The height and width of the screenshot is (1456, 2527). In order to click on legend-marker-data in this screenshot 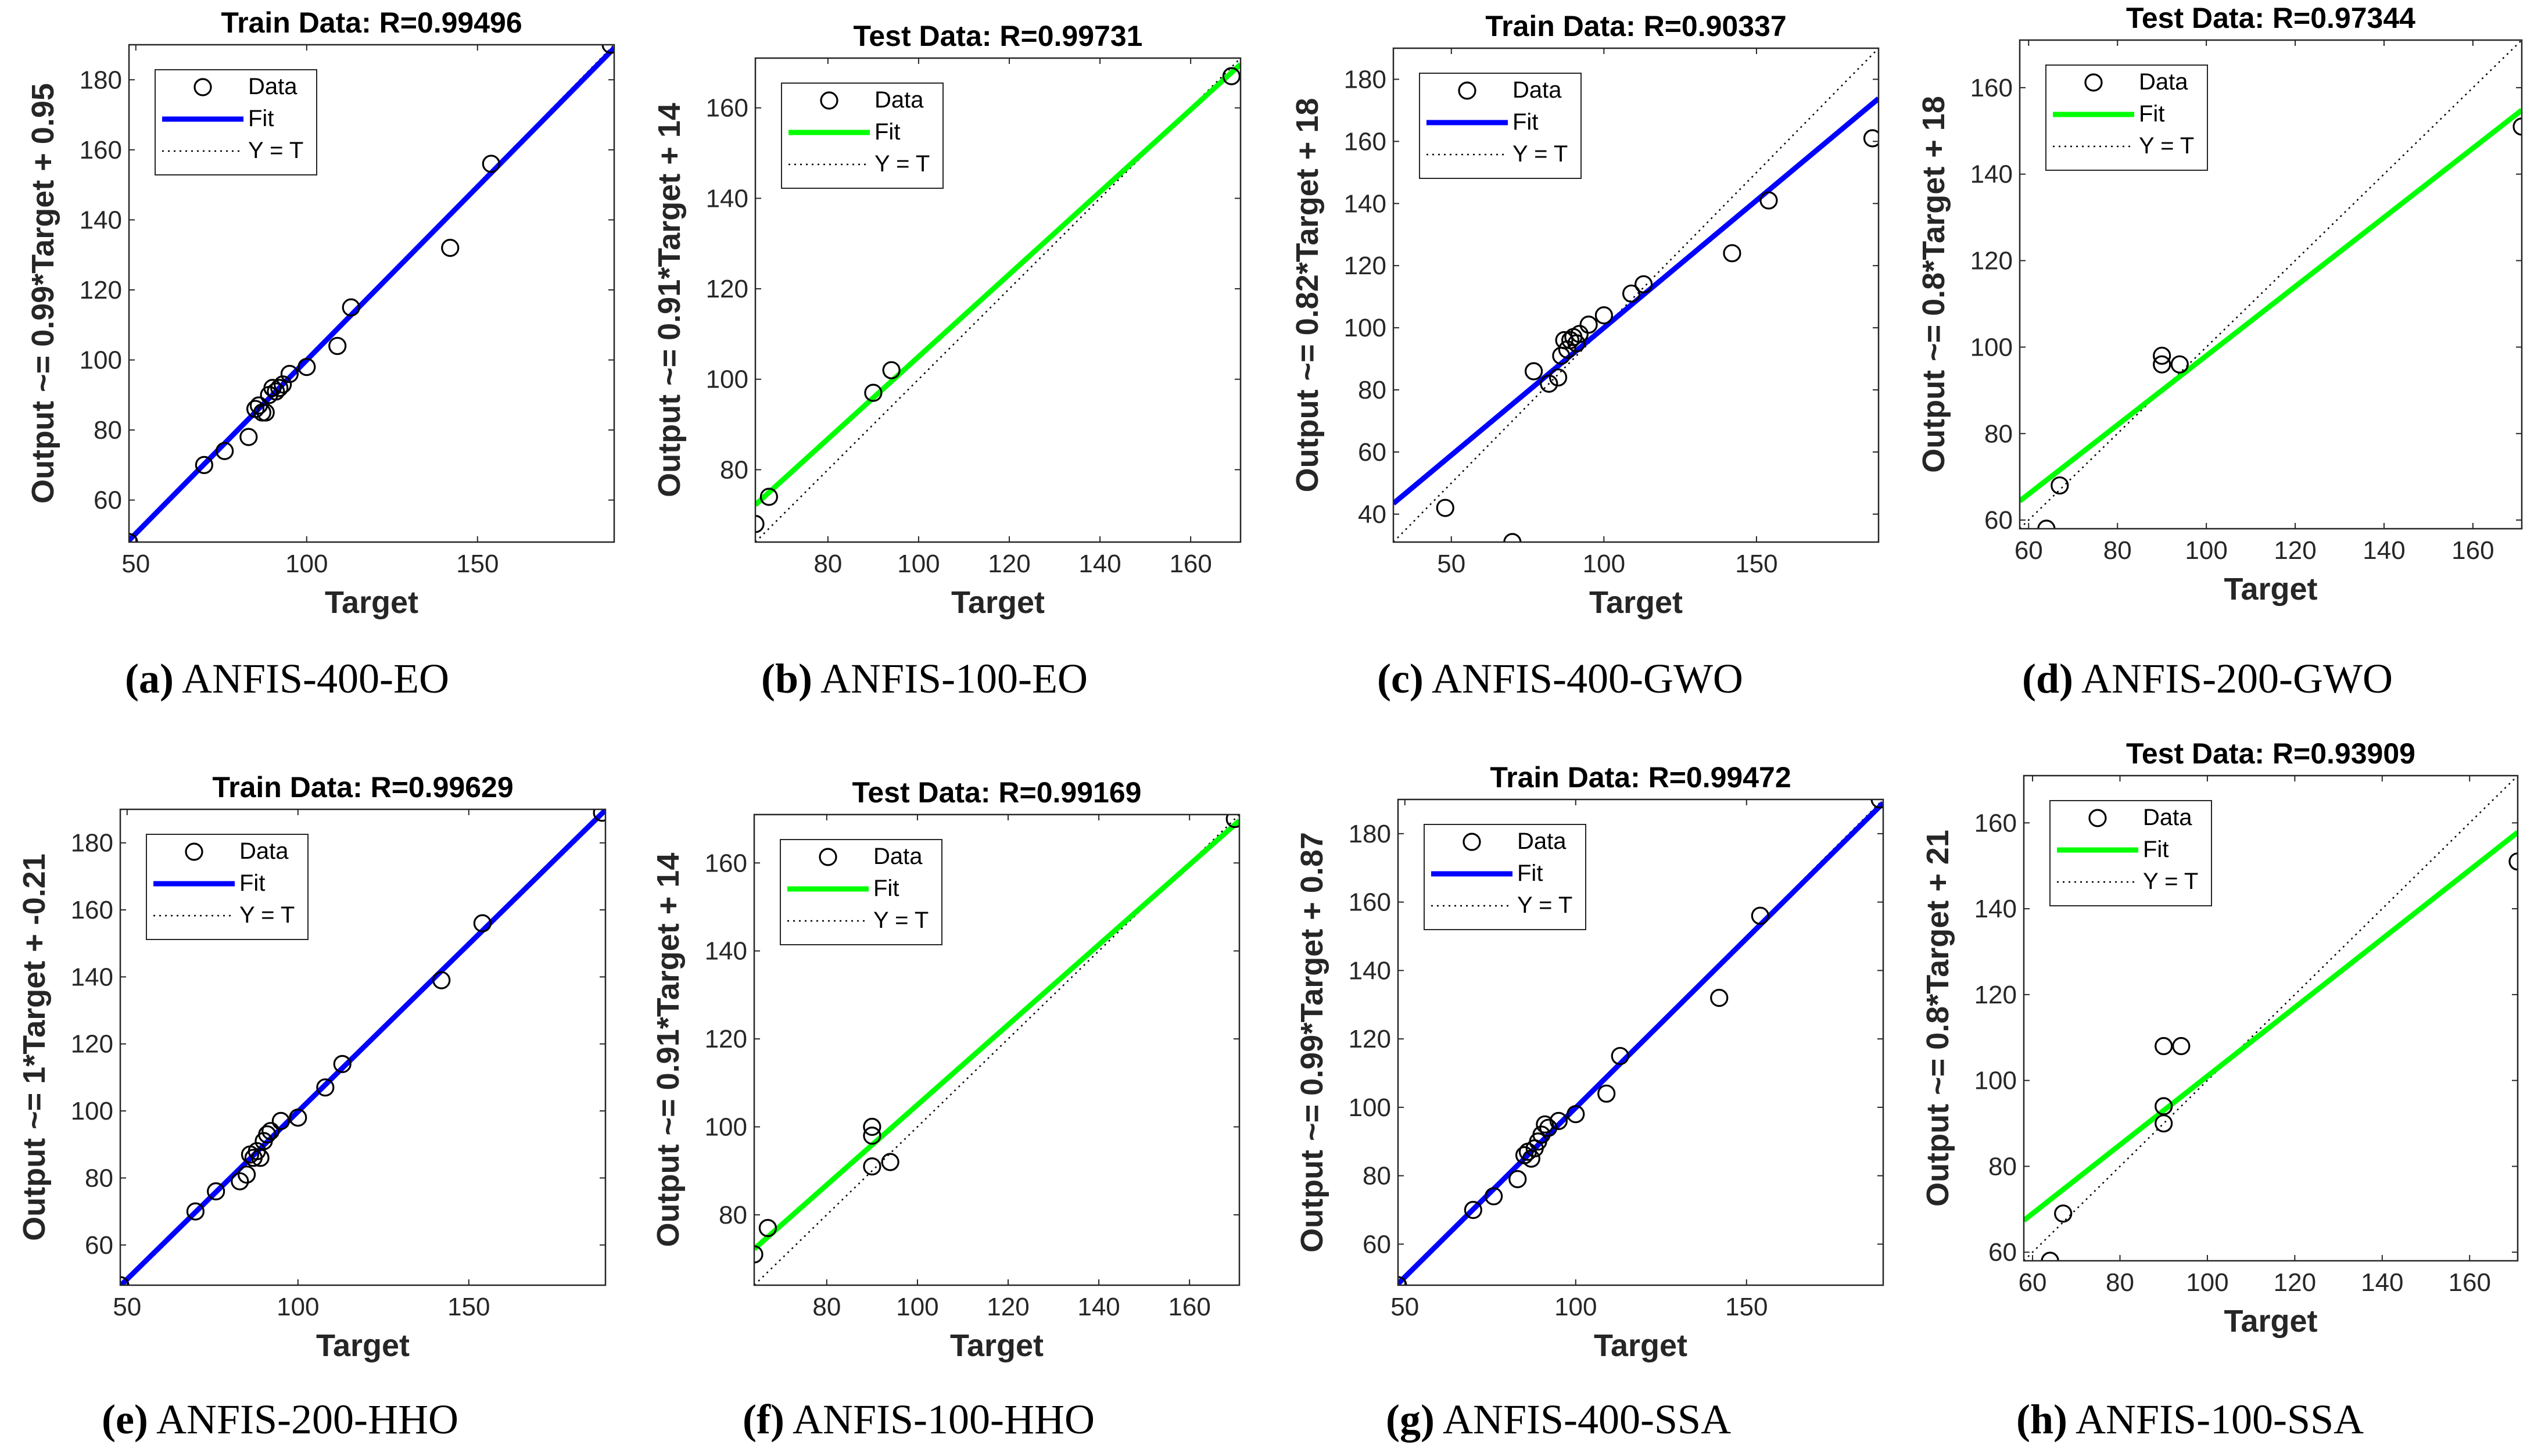, I will do `click(2093, 83)`.